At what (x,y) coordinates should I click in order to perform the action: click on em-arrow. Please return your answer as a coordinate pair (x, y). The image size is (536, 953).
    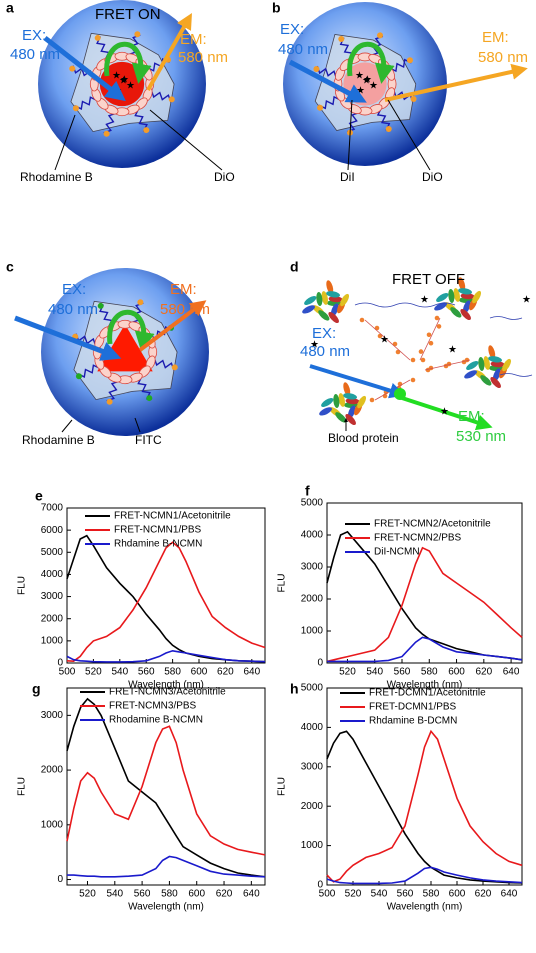
    Looking at the image, I should click on (456, 82).